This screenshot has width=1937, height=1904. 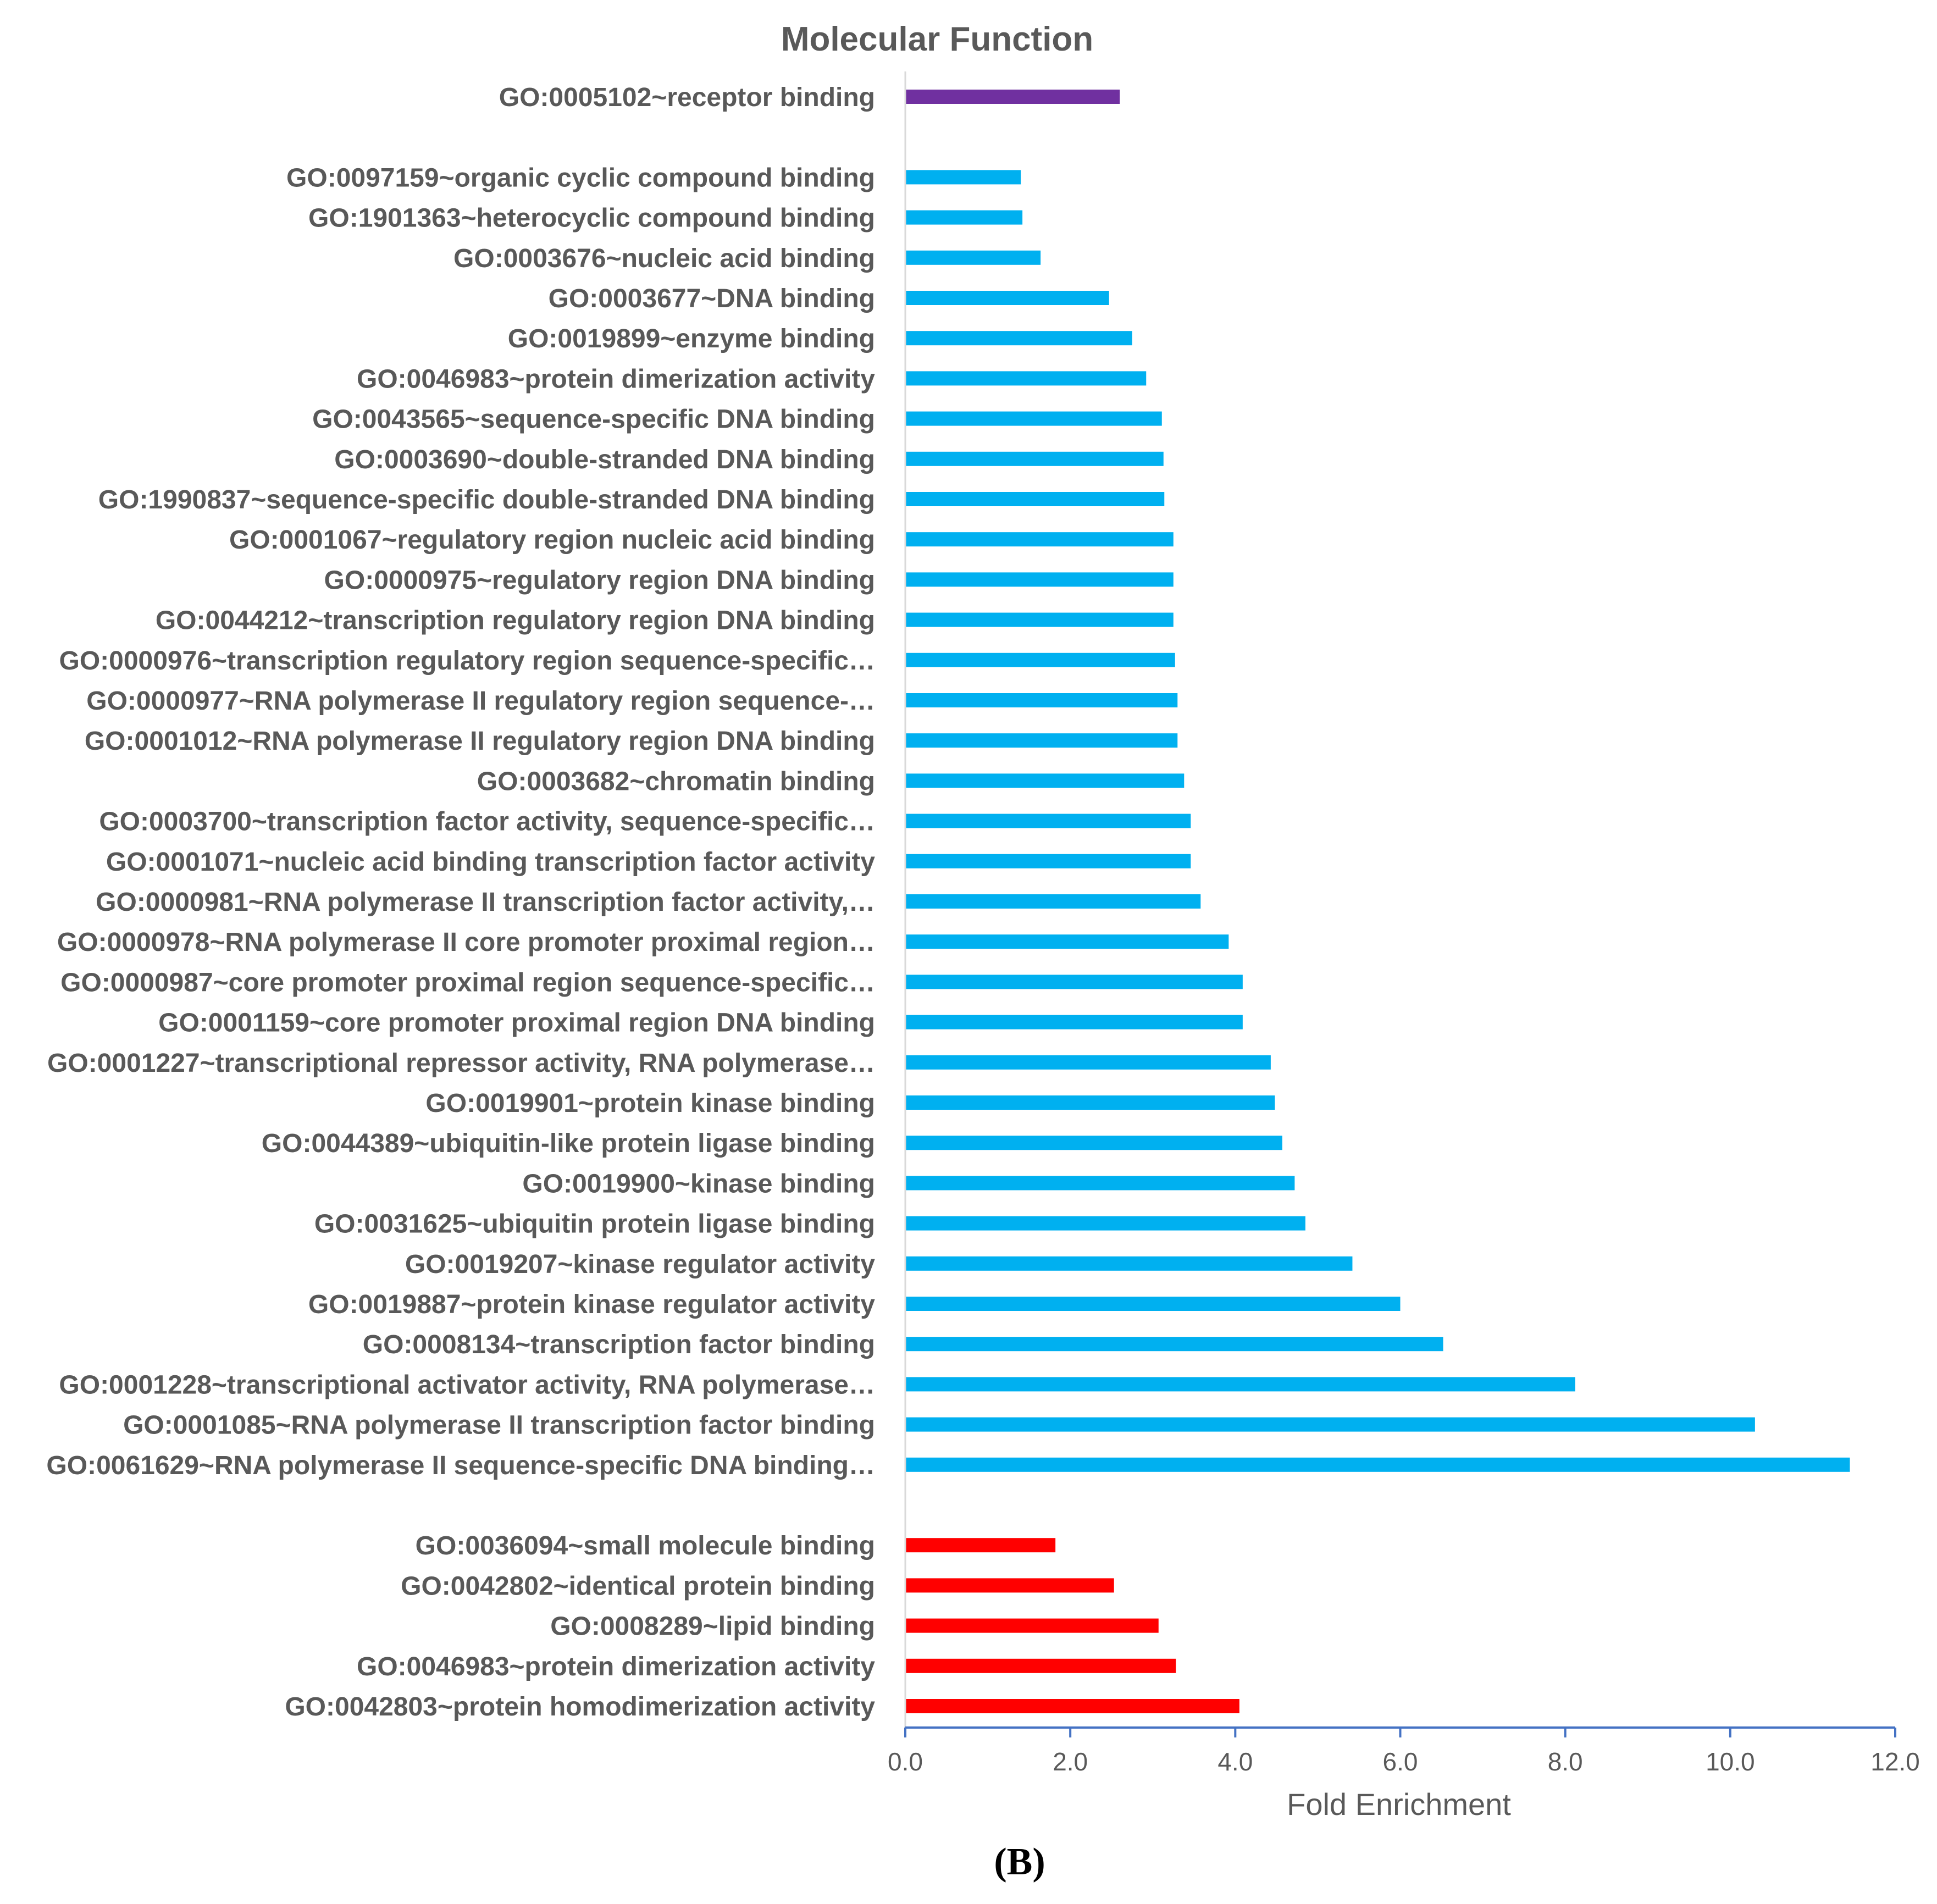 I want to click on category-label: GO:0019899~enzyme binding, so click(x=691, y=339).